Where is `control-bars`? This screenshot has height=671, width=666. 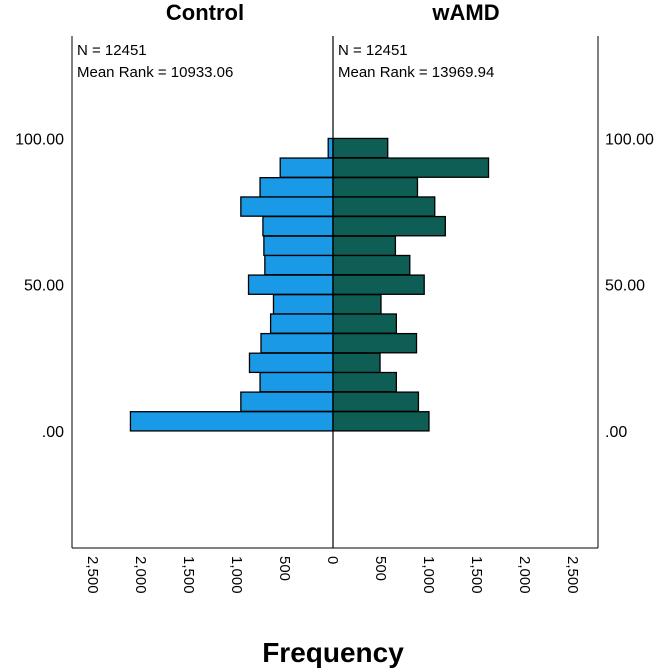
control-bars is located at coordinates (231, 284).